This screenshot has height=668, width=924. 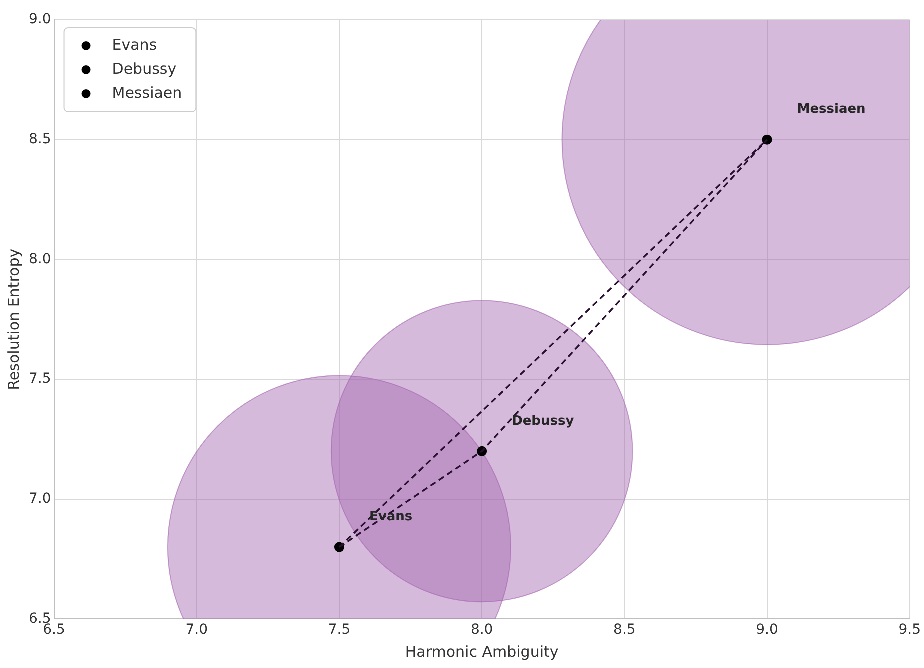 I want to click on text: Messiaen, so click(x=831, y=110).